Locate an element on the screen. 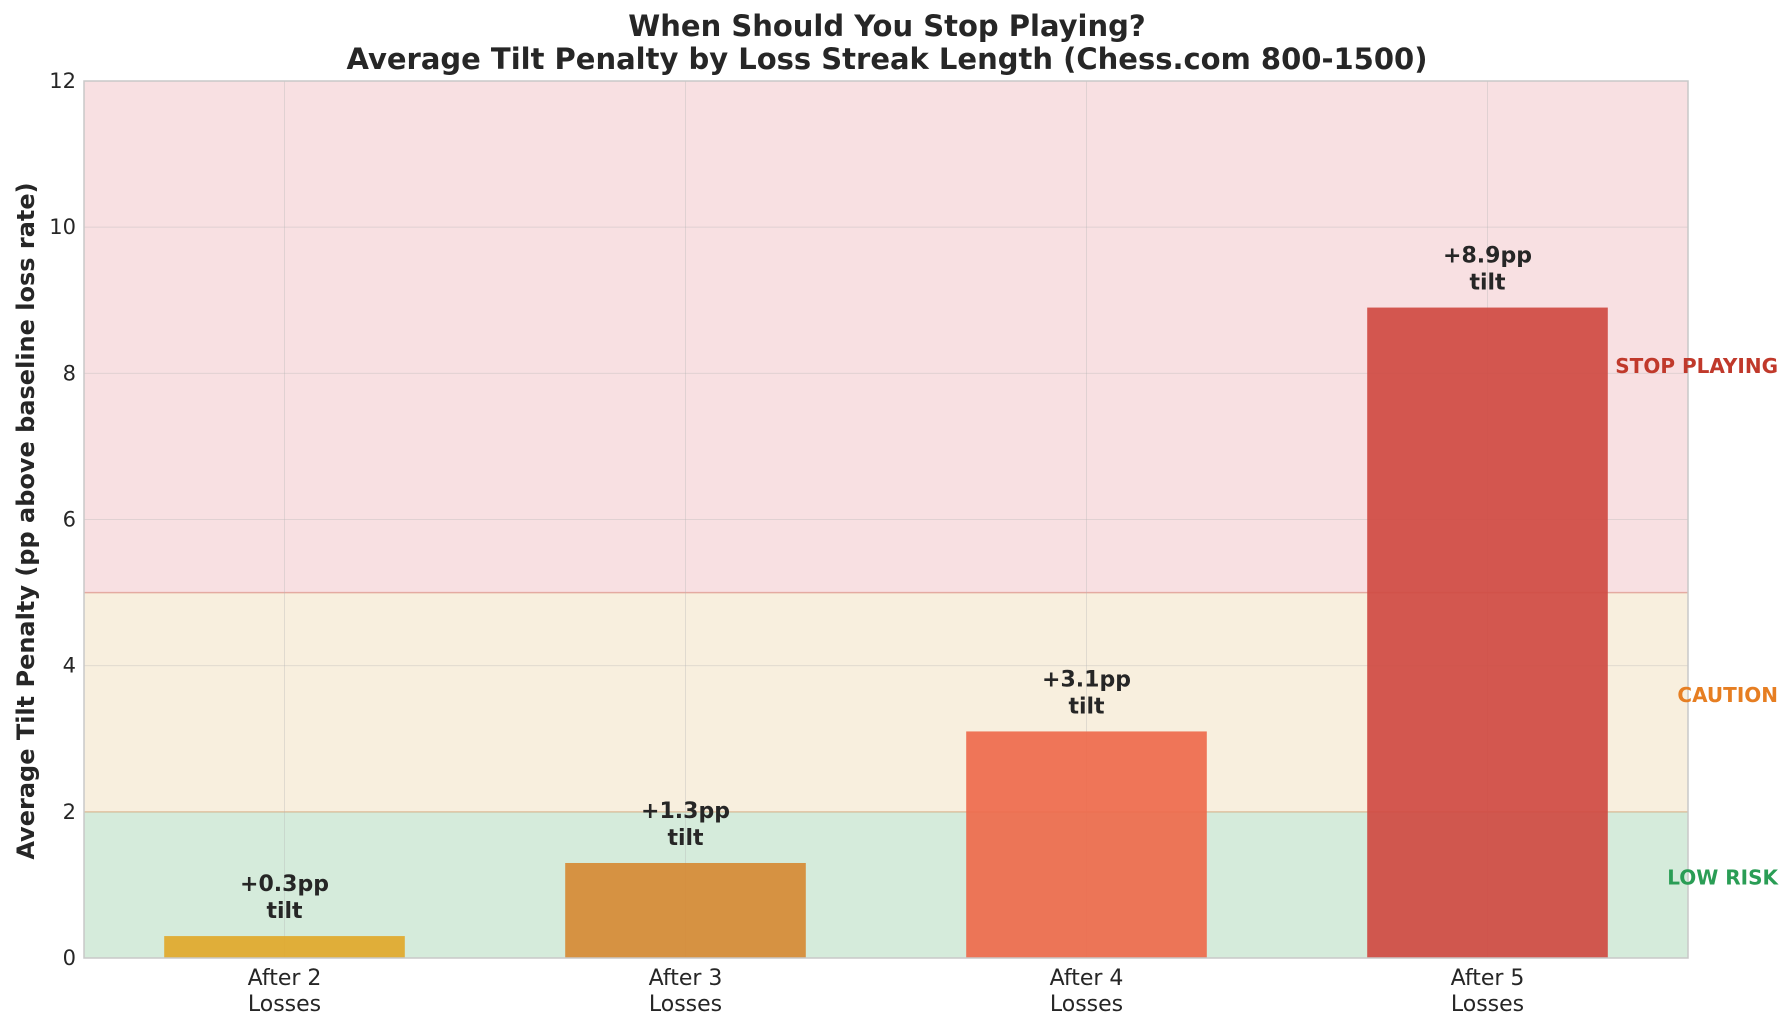 This screenshot has height=1030, width=1792. y-tick-label-6: 12 is located at coordinates (62, 81).